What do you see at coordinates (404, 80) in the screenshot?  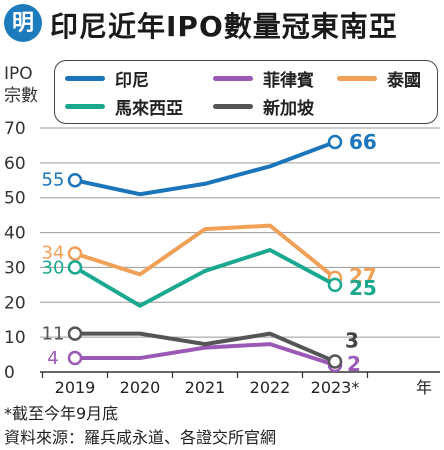 I see `legend-label-thailand: 泰國` at bounding box center [404, 80].